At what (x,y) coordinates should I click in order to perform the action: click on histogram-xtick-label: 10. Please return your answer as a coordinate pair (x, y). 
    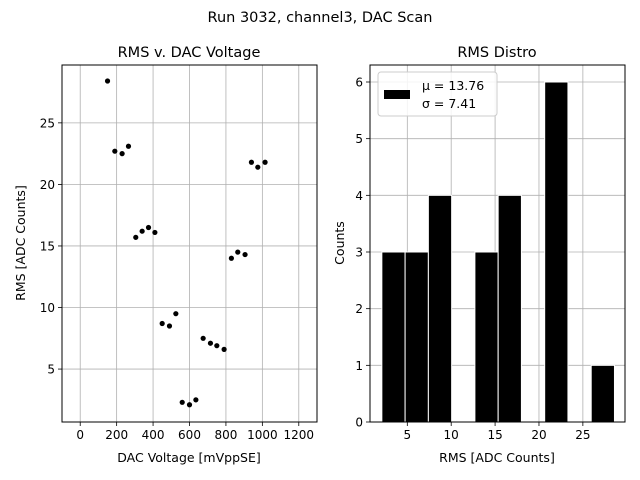
    Looking at the image, I should click on (451, 435).